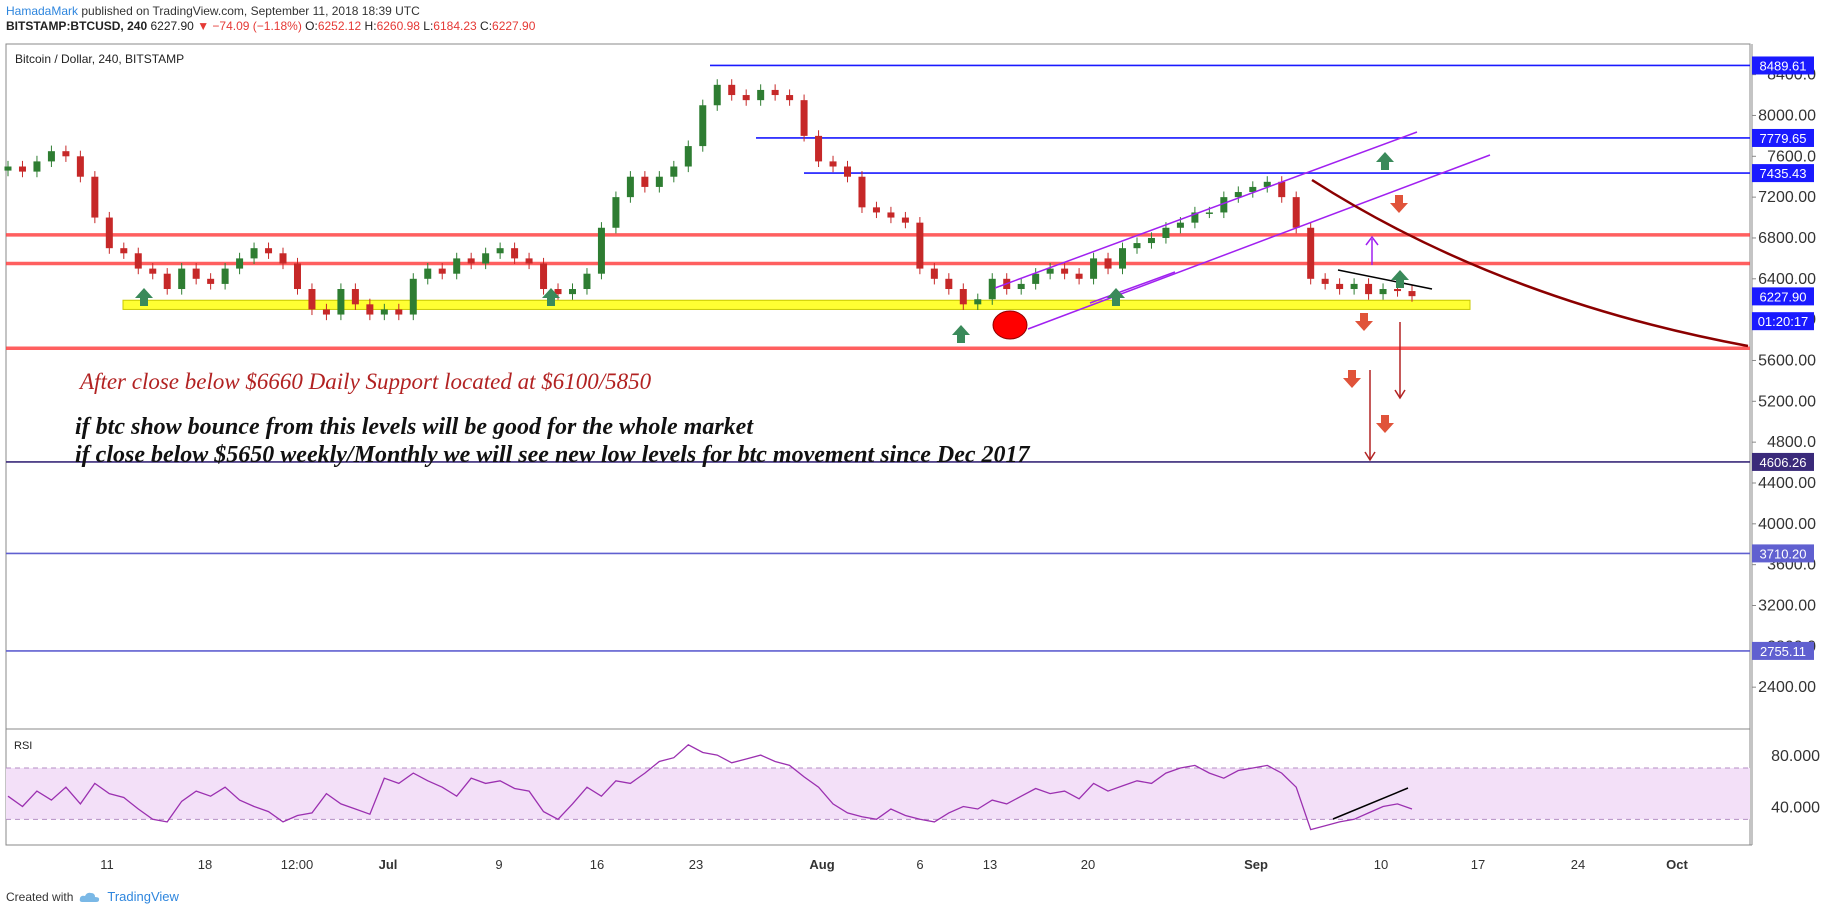 The image size is (1828, 915). I want to click on price-label-text: 2755.11, so click(1783, 651).